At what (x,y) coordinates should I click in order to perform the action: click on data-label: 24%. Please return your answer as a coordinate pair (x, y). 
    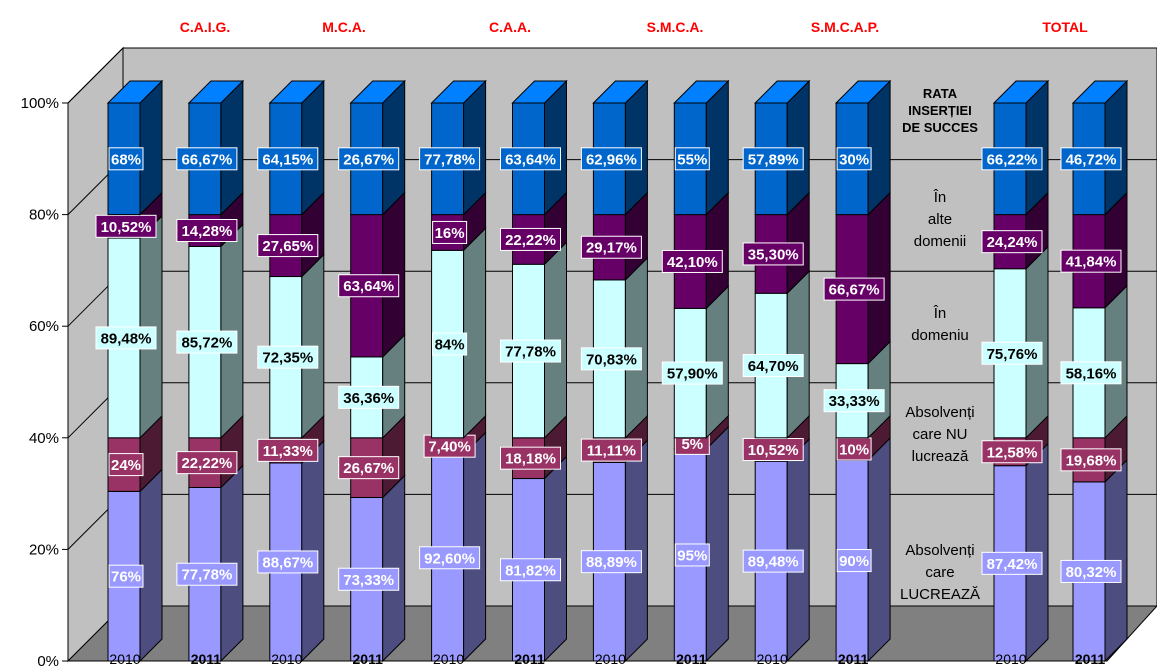
    Looking at the image, I should click on (126, 465).